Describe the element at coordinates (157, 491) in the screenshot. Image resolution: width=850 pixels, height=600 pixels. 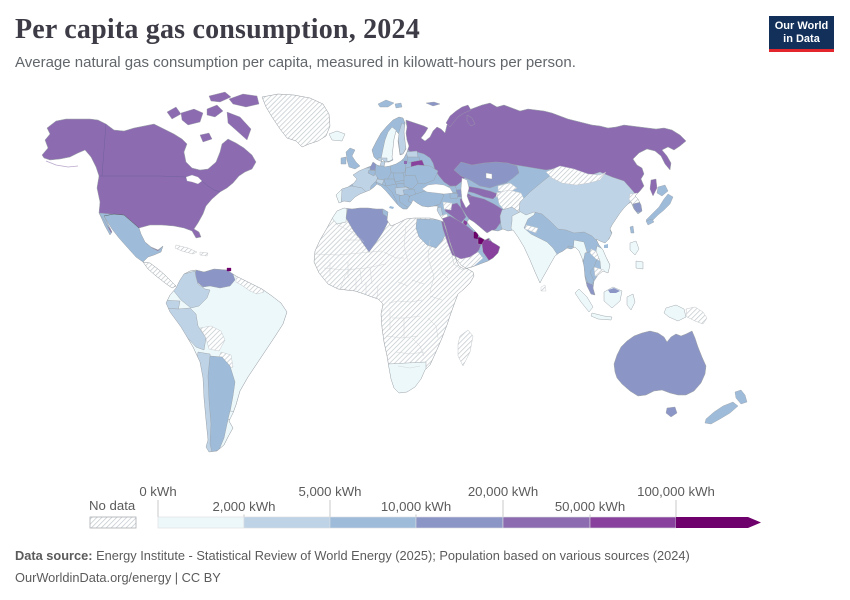
I see `svg-text: 0 kWh` at that location.